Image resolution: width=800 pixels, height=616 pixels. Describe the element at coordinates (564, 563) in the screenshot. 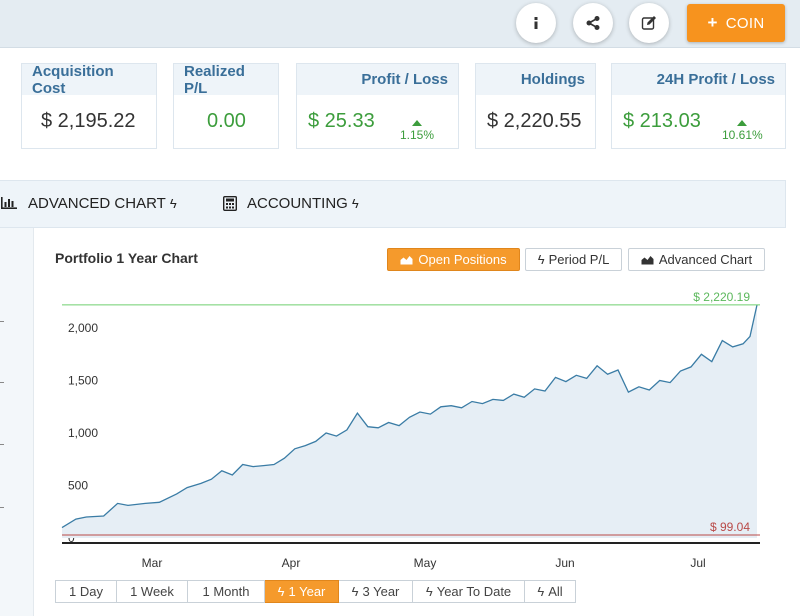

I see `x-tick-label: Jun` at that location.